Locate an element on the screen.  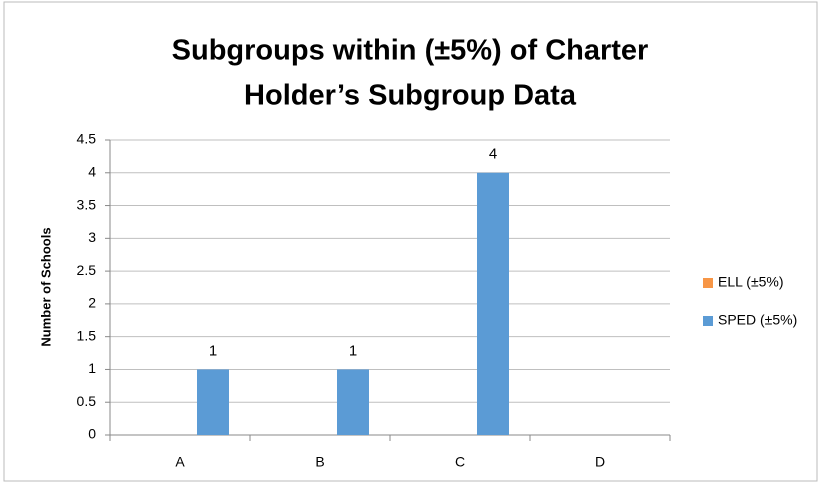
y-tick-label: 1 is located at coordinates (92, 368).